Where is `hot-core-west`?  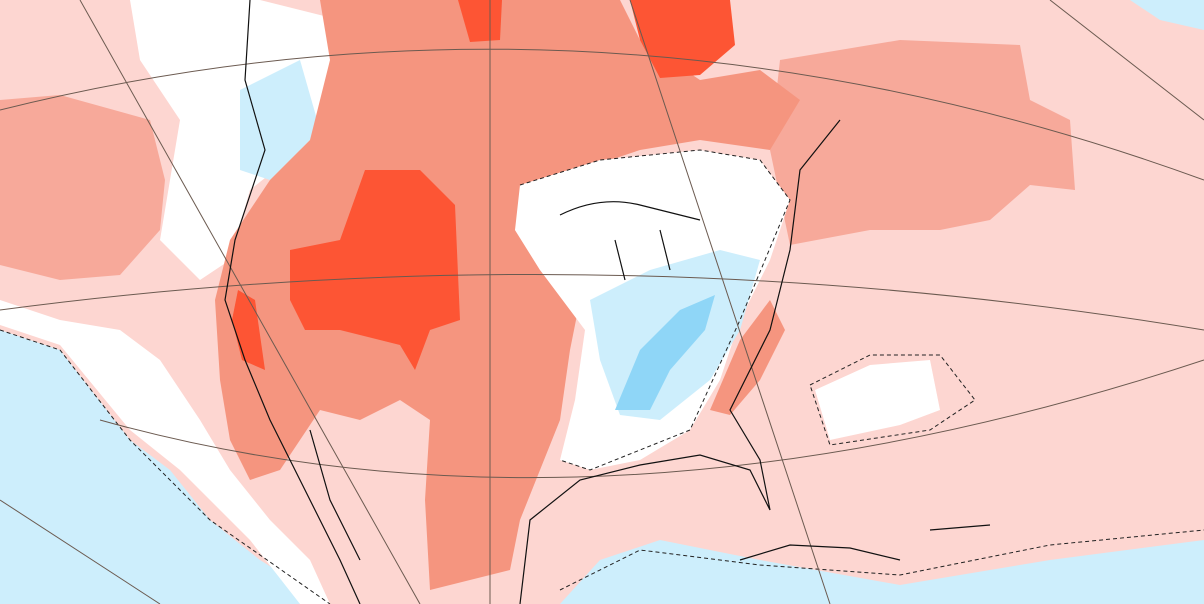
hot-core-west is located at coordinates (375, 270).